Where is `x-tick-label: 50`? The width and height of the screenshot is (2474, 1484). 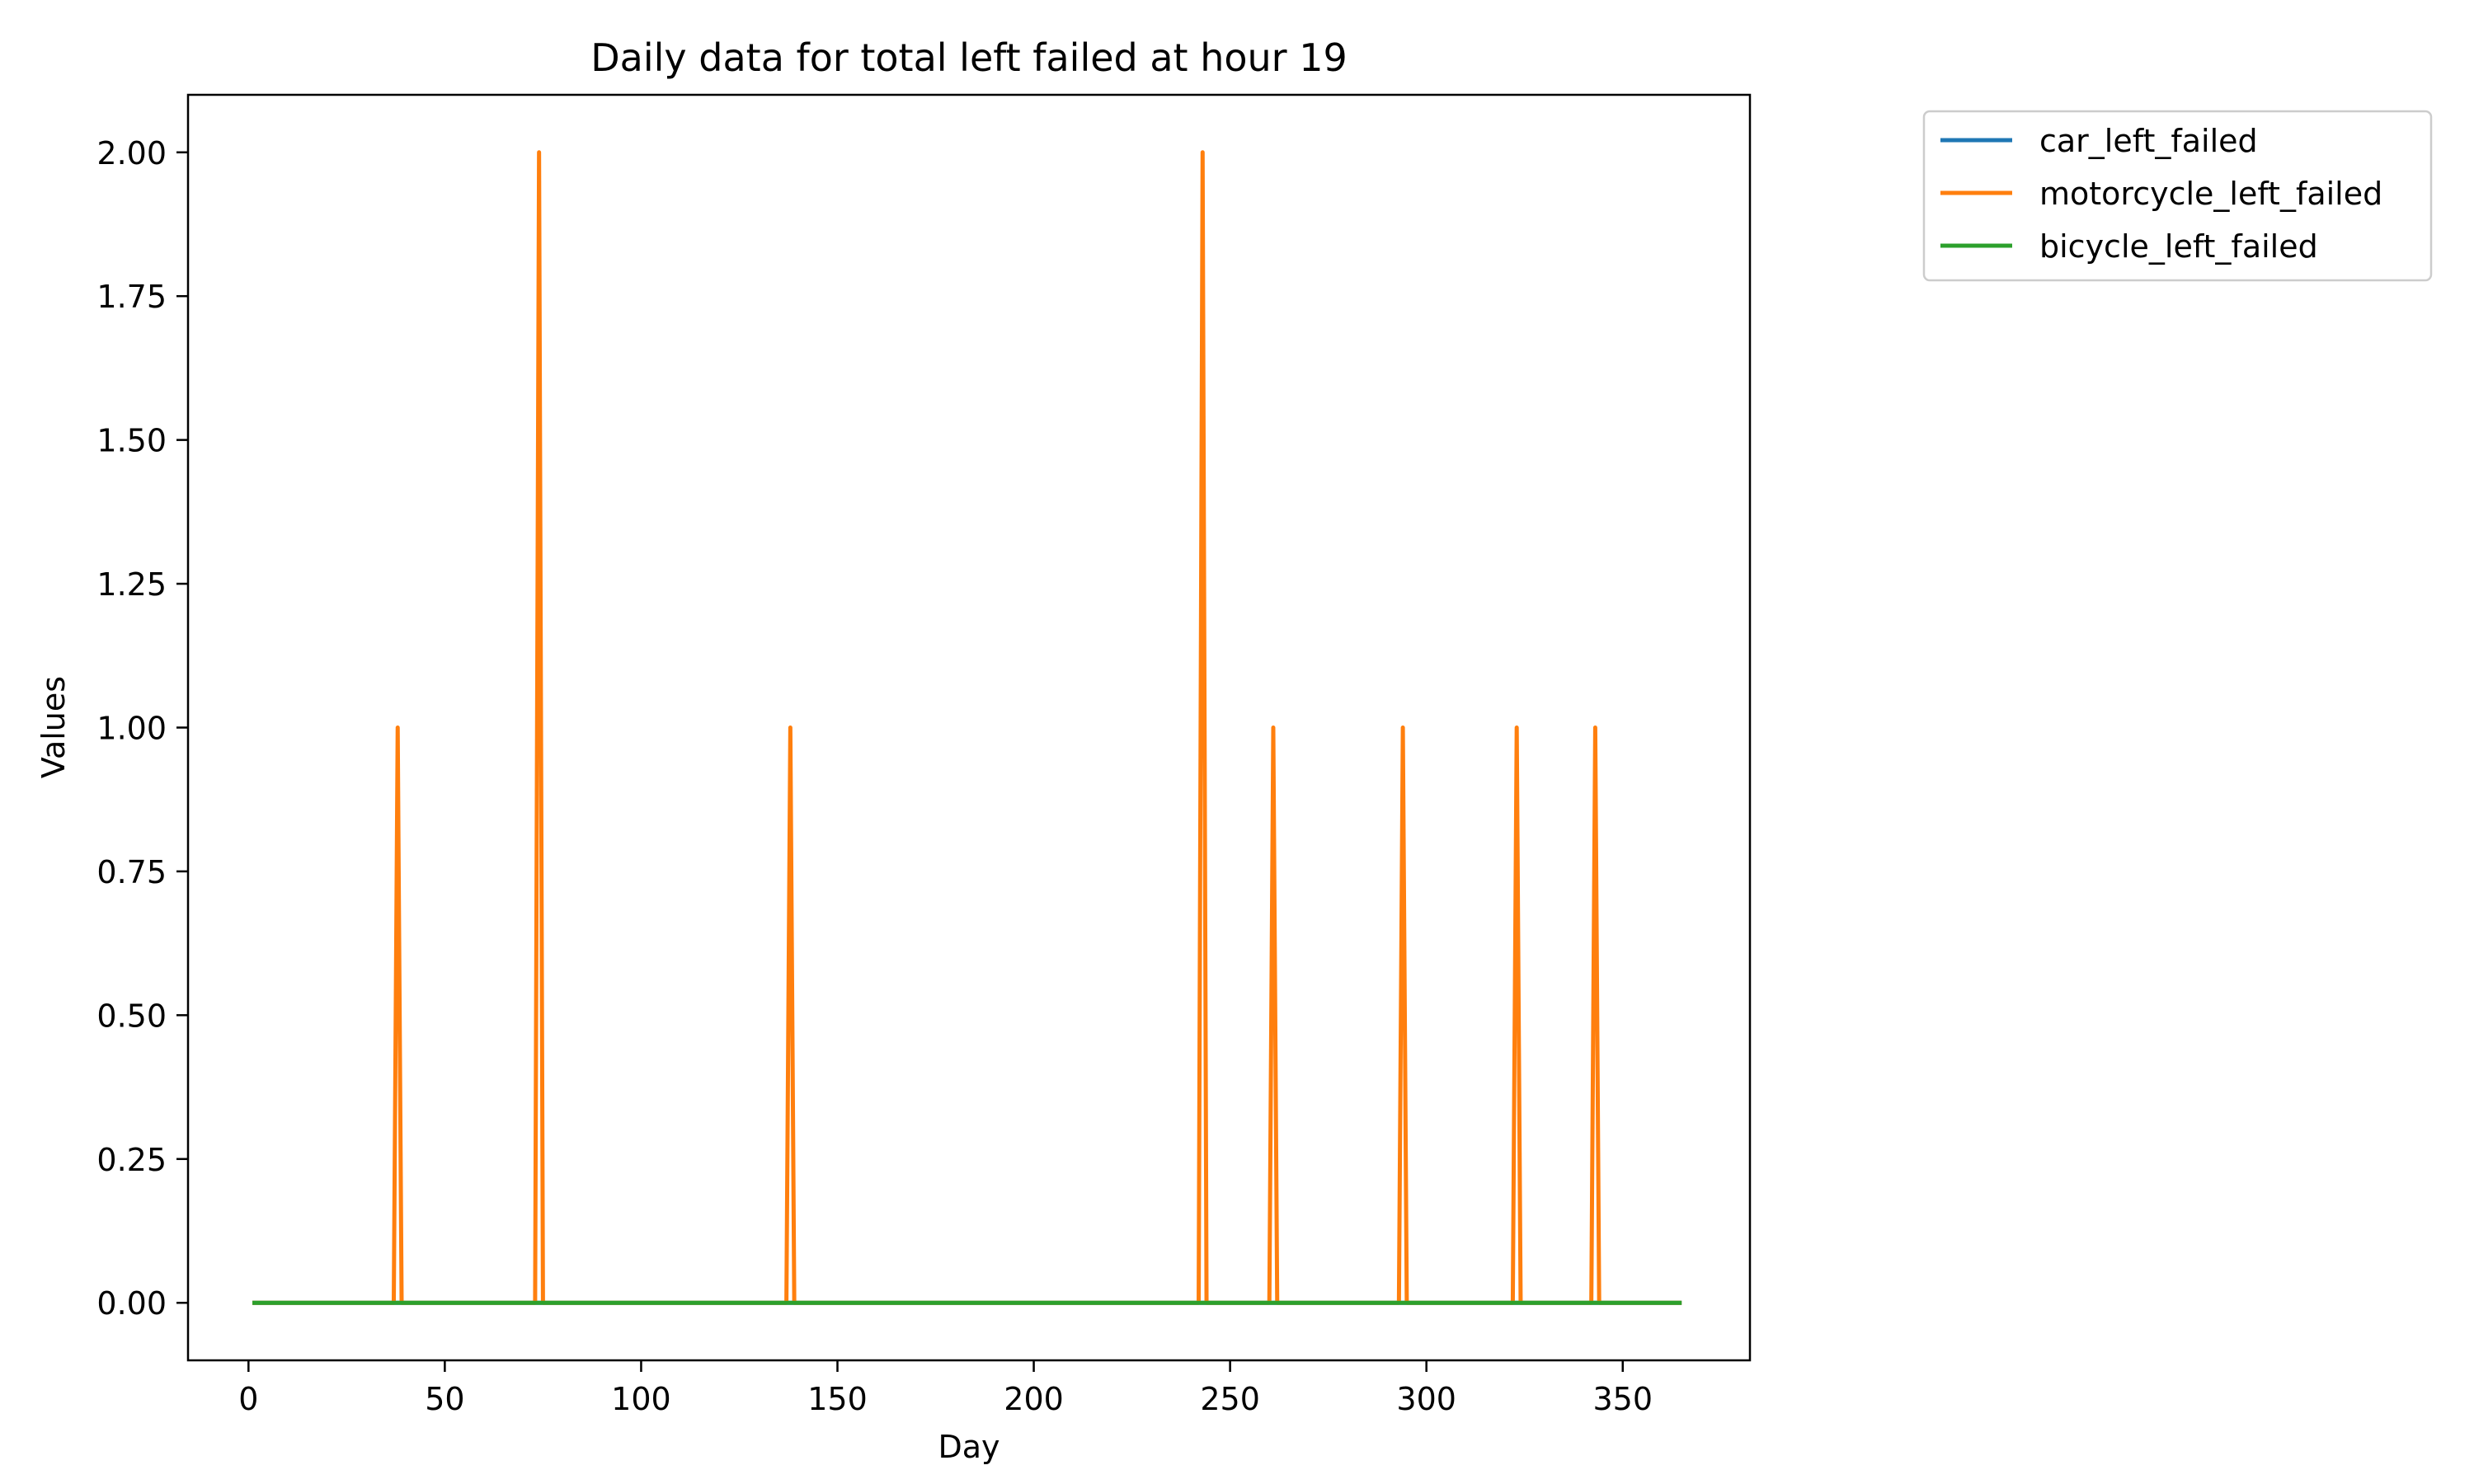
x-tick-label: 50 is located at coordinates (444, 1399).